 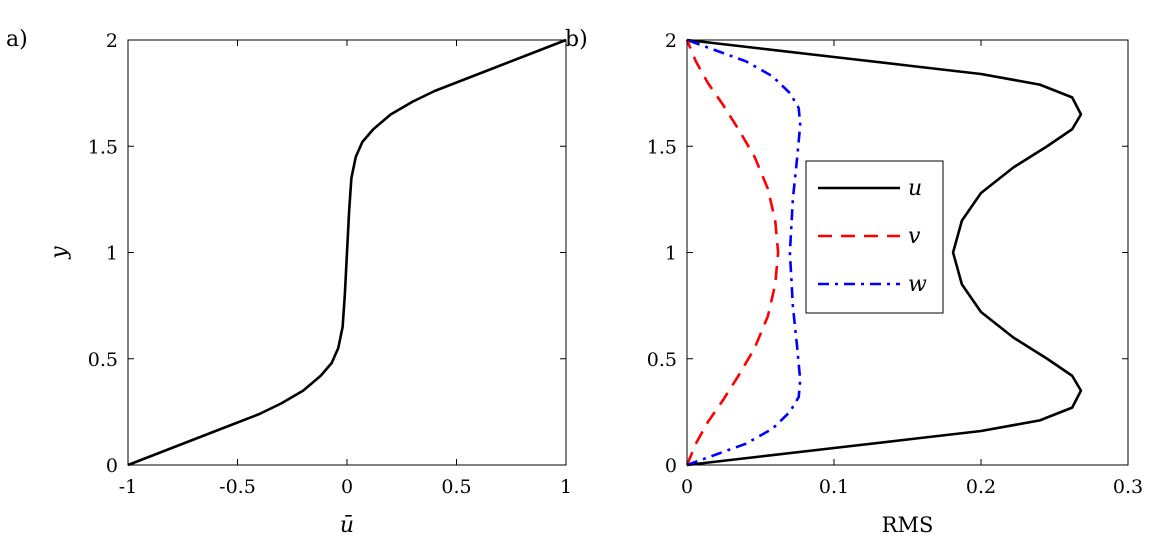 What do you see at coordinates (347, 525) in the screenshot?
I see `x-axis-label: ū` at bounding box center [347, 525].